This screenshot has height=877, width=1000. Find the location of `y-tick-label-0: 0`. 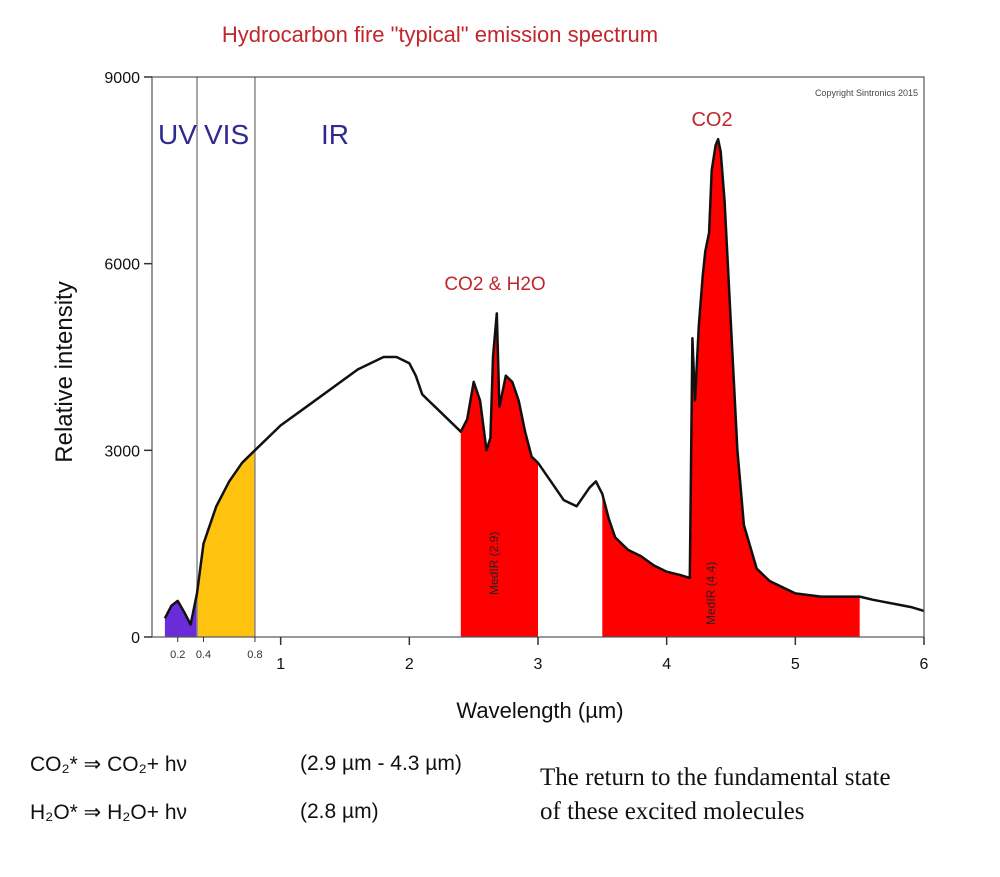

y-tick-label-0: 0 is located at coordinates (135, 638).